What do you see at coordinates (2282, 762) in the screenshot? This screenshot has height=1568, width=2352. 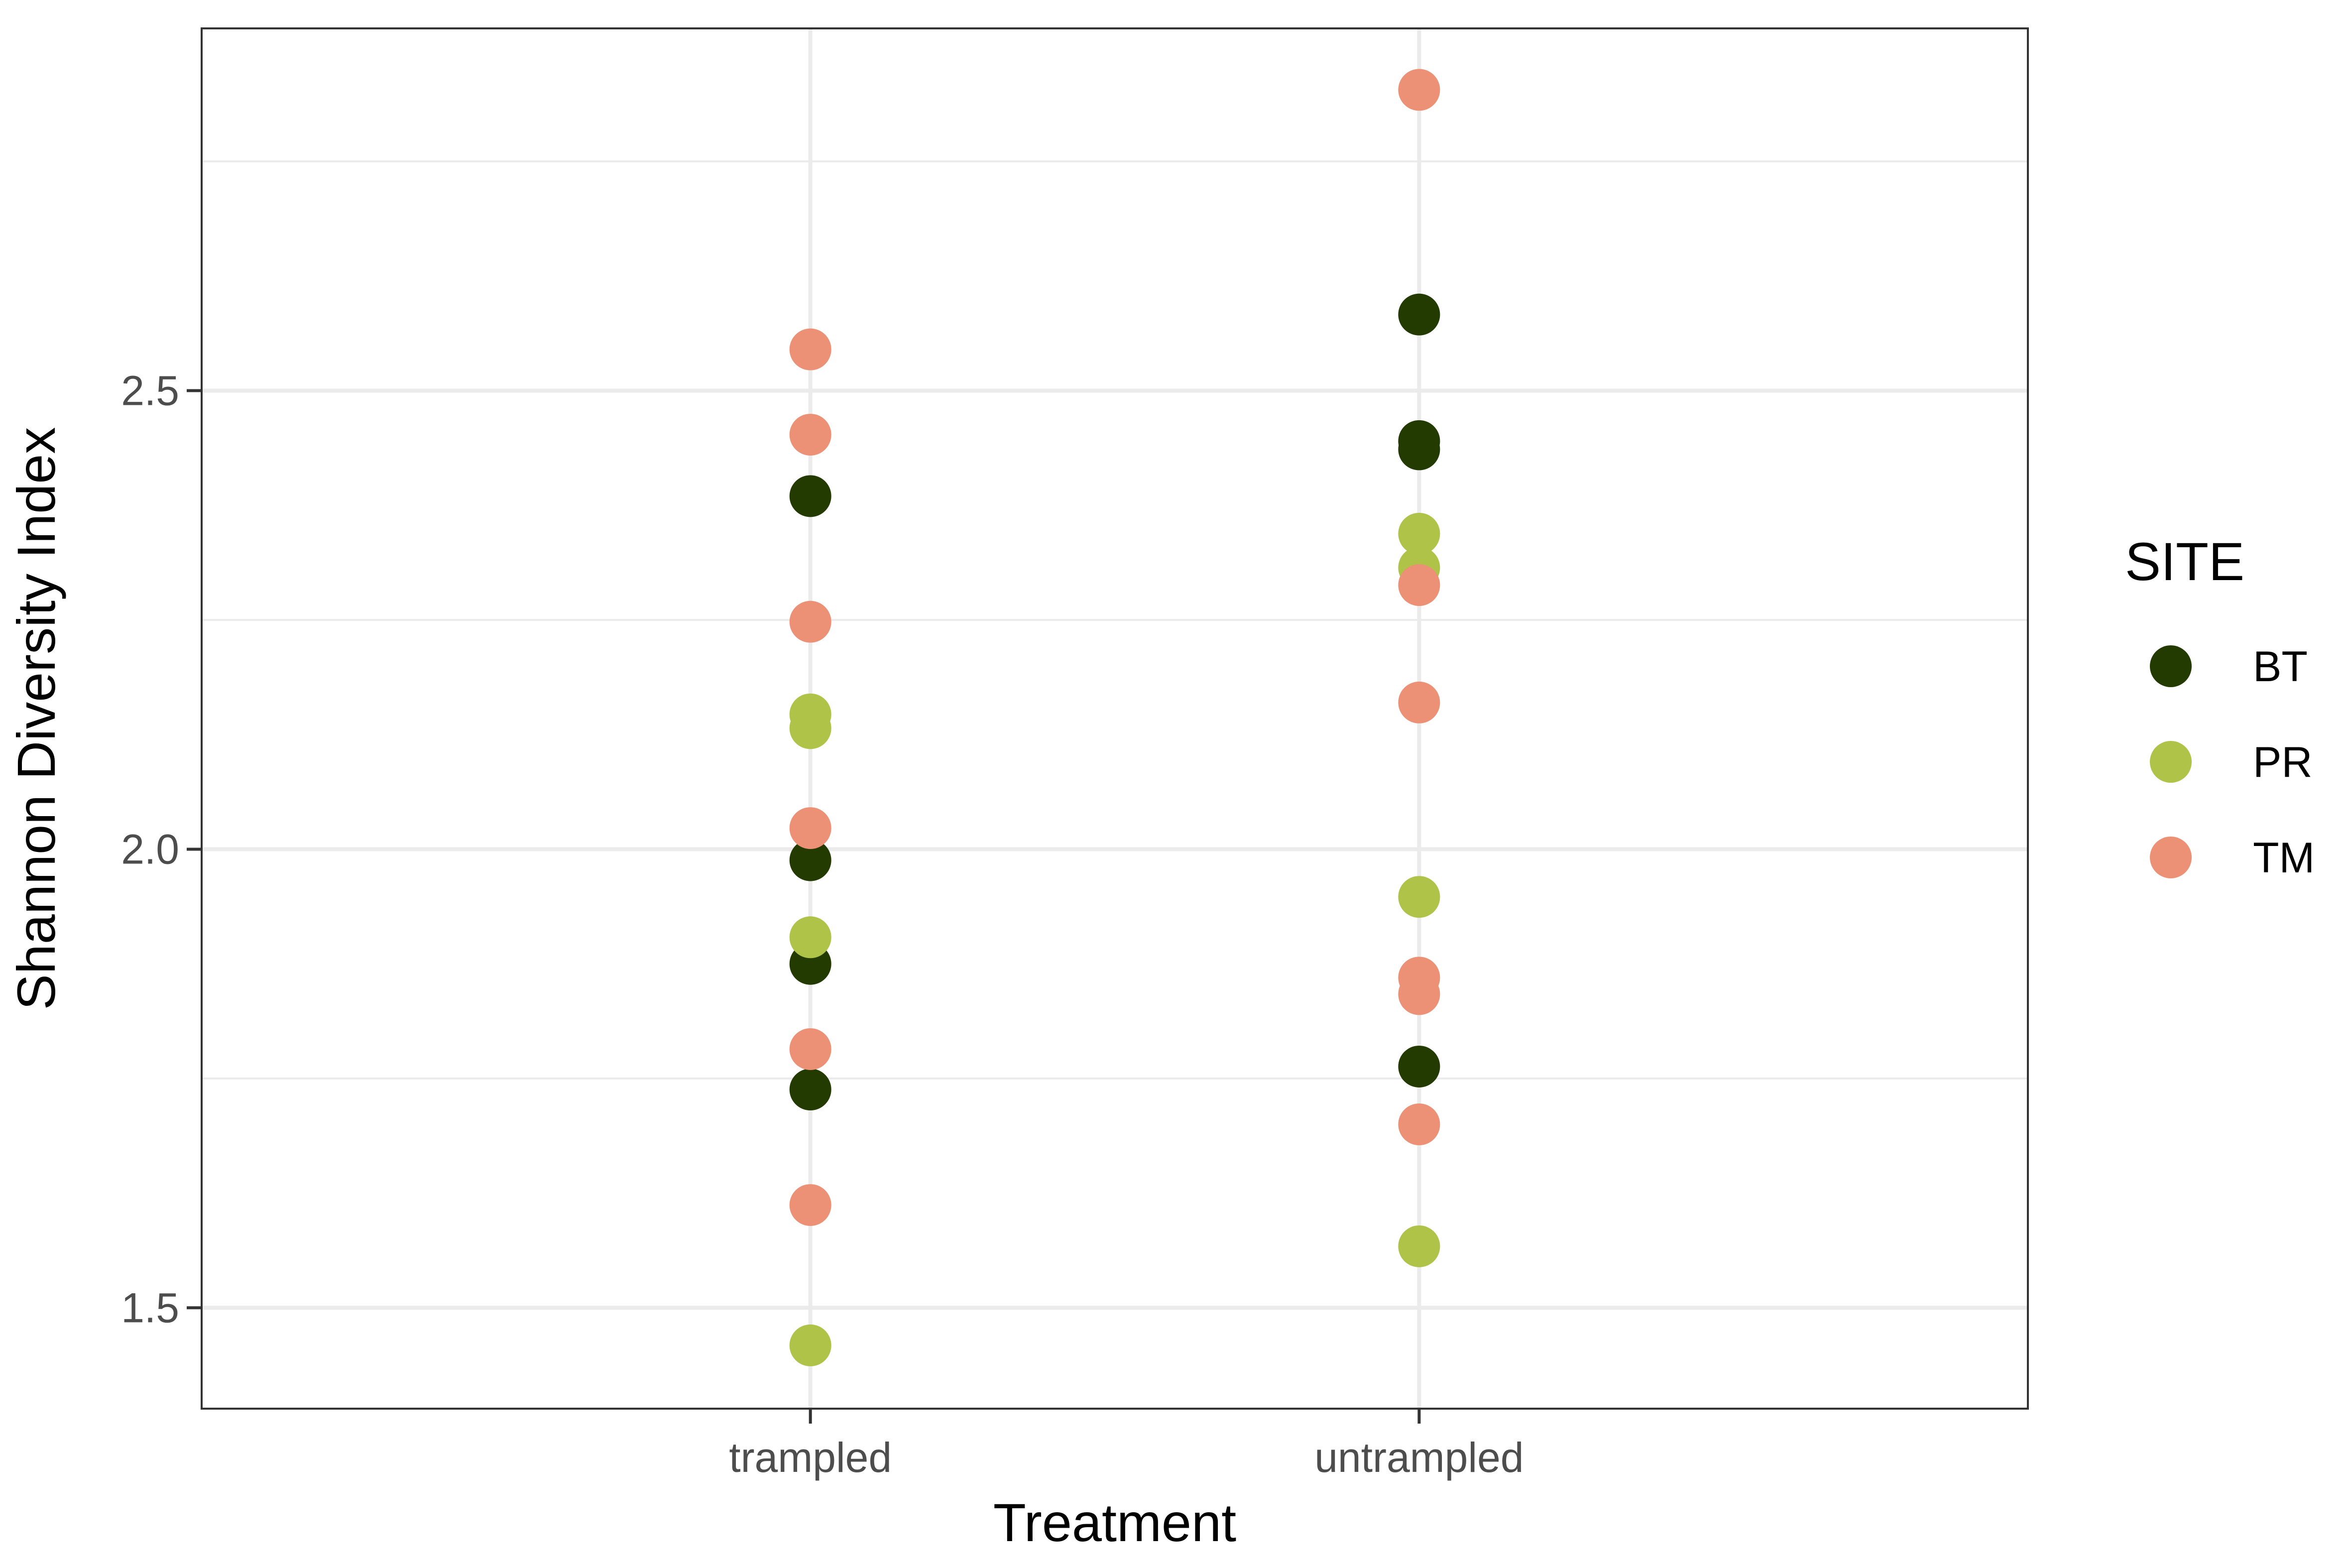 I see `legend-label-pr: PR` at bounding box center [2282, 762].